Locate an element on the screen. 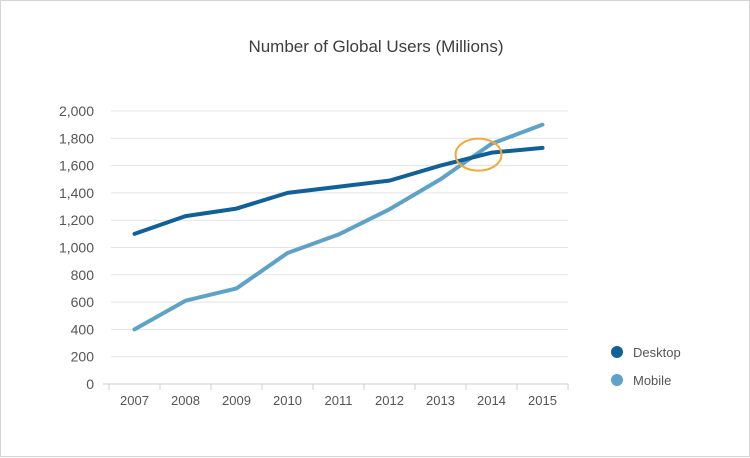 This screenshot has height=458, width=750. legend-label: Mobile is located at coordinates (652, 380).